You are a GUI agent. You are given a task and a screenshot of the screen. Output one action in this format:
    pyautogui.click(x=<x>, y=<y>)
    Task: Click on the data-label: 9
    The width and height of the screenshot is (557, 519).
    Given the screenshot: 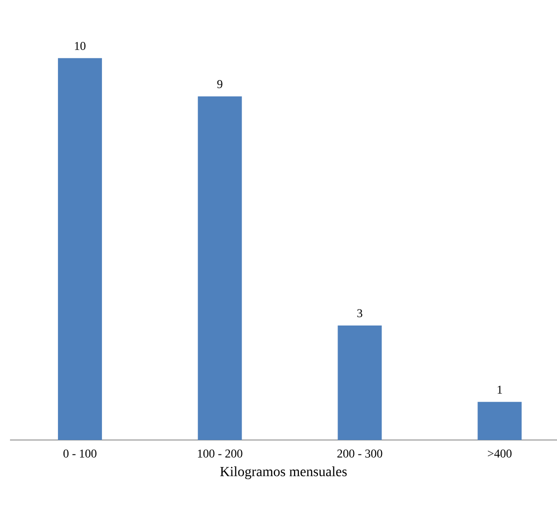 What is the action you would take?
    pyautogui.click(x=219, y=84)
    